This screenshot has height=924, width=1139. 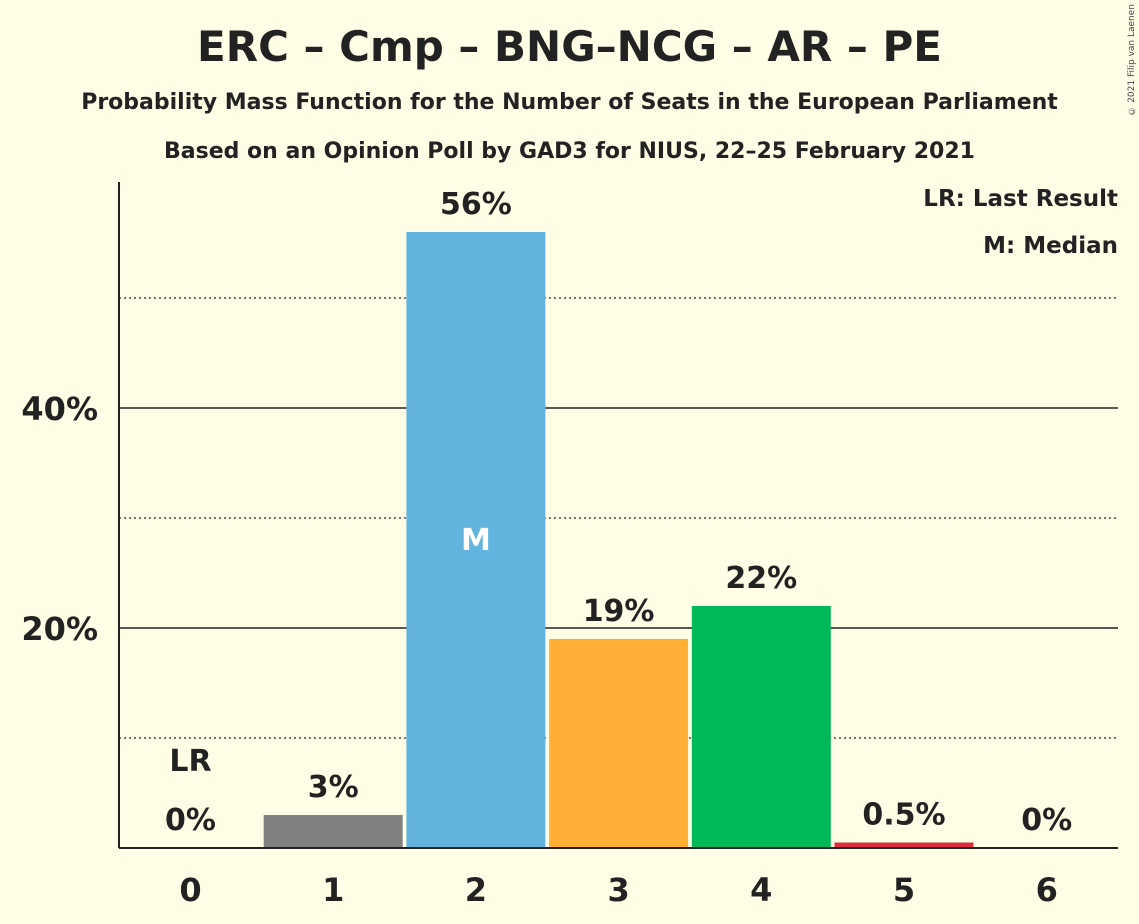 I want to click on value-label-6: 0%, so click(x=1046, y=820).